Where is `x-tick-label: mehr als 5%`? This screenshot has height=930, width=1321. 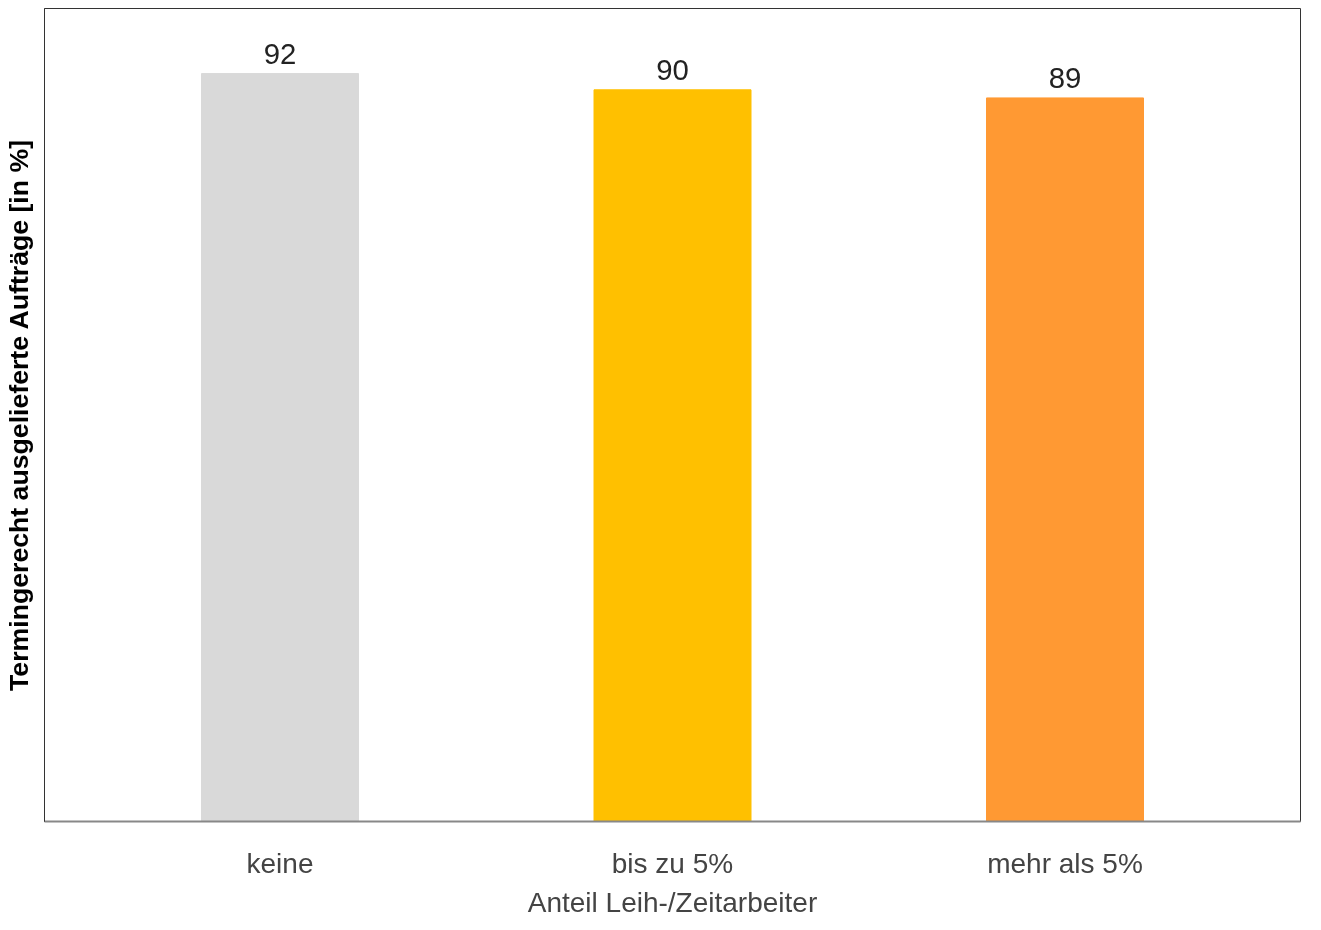 x-tick-label: mehr als 5% is located at coordinates (1065, 863).